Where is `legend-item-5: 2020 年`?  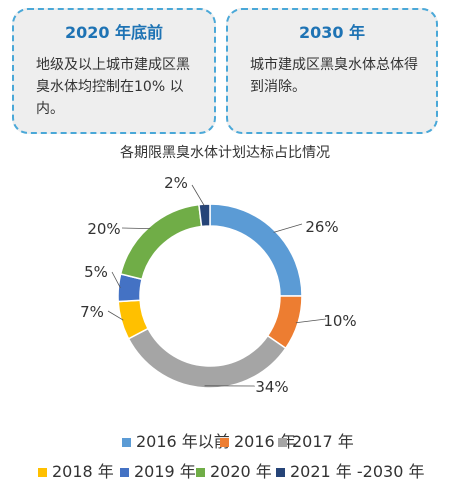
legend-item-5: 2020 年 is located at coordinates (234, 470).